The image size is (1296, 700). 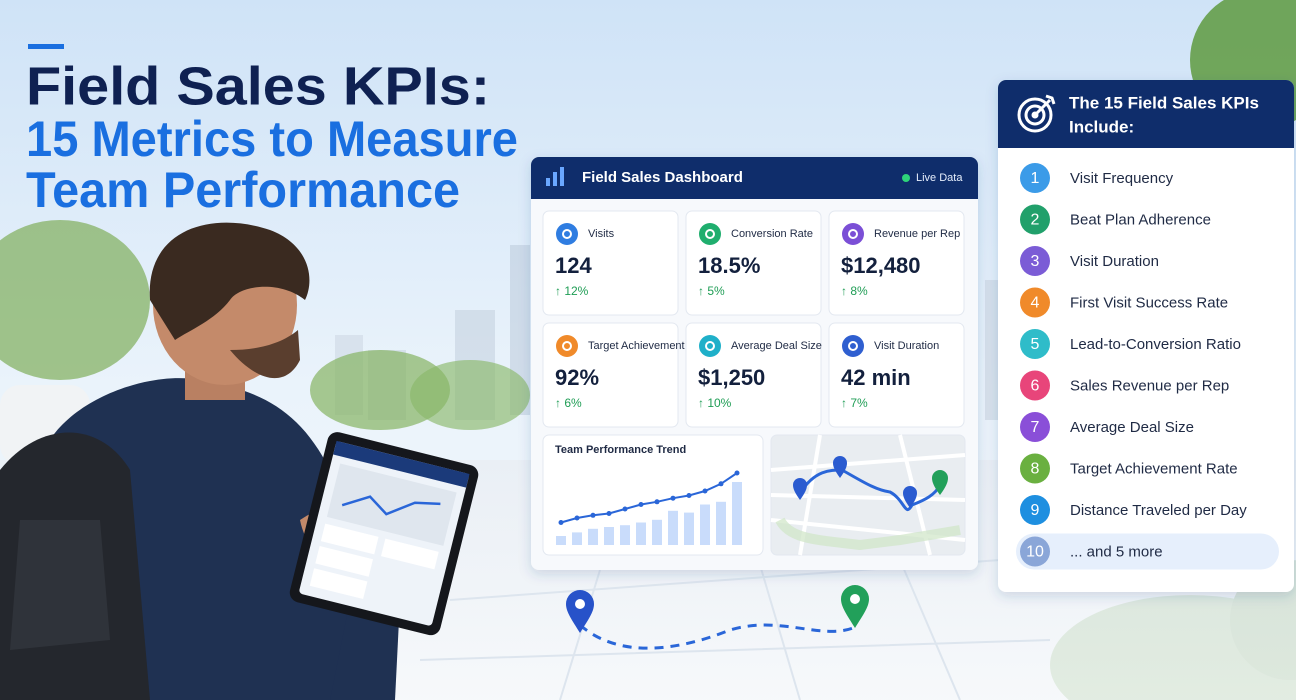 What do you see at coordinates (1146, 114) in the screenshot?
I see `list-header` at bounding box center [1146, 114].